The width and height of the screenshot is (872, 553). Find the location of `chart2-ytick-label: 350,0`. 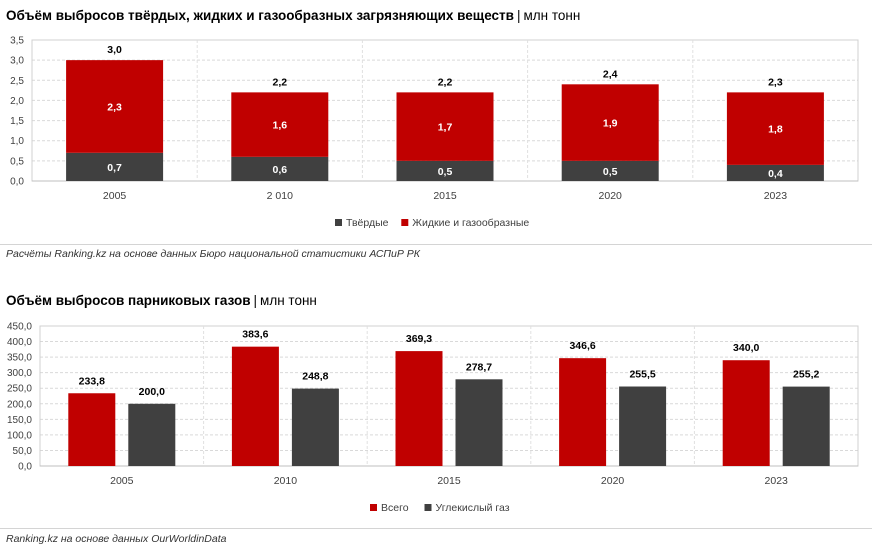

chart2-ytick-label: 350,0 is located at coordinates (19, 358).